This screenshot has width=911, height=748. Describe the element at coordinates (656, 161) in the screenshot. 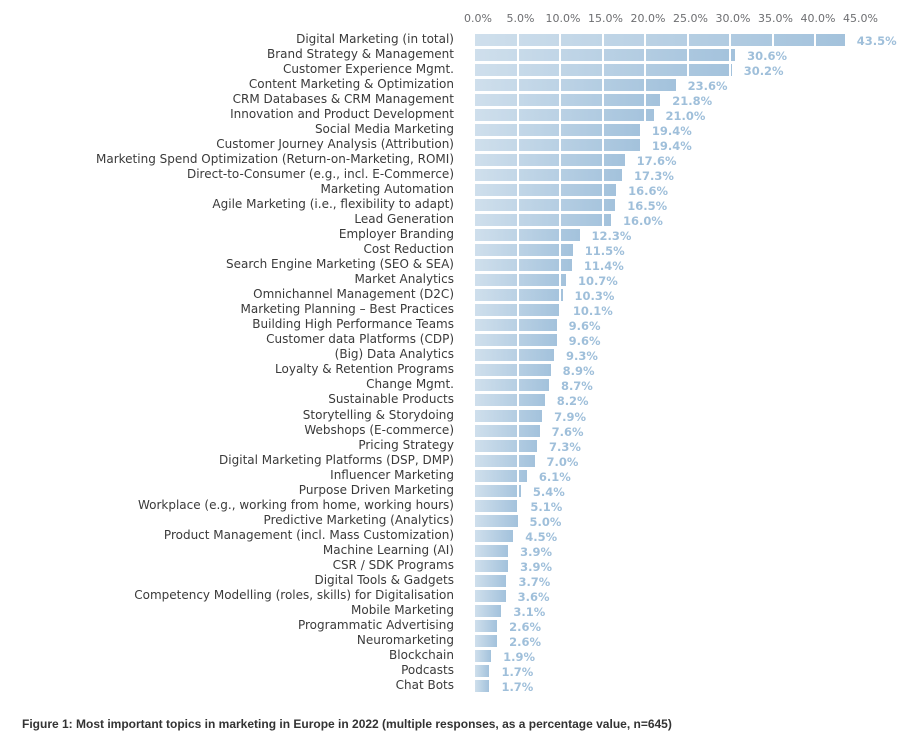

I see `value-label: 17.6%` at that location.